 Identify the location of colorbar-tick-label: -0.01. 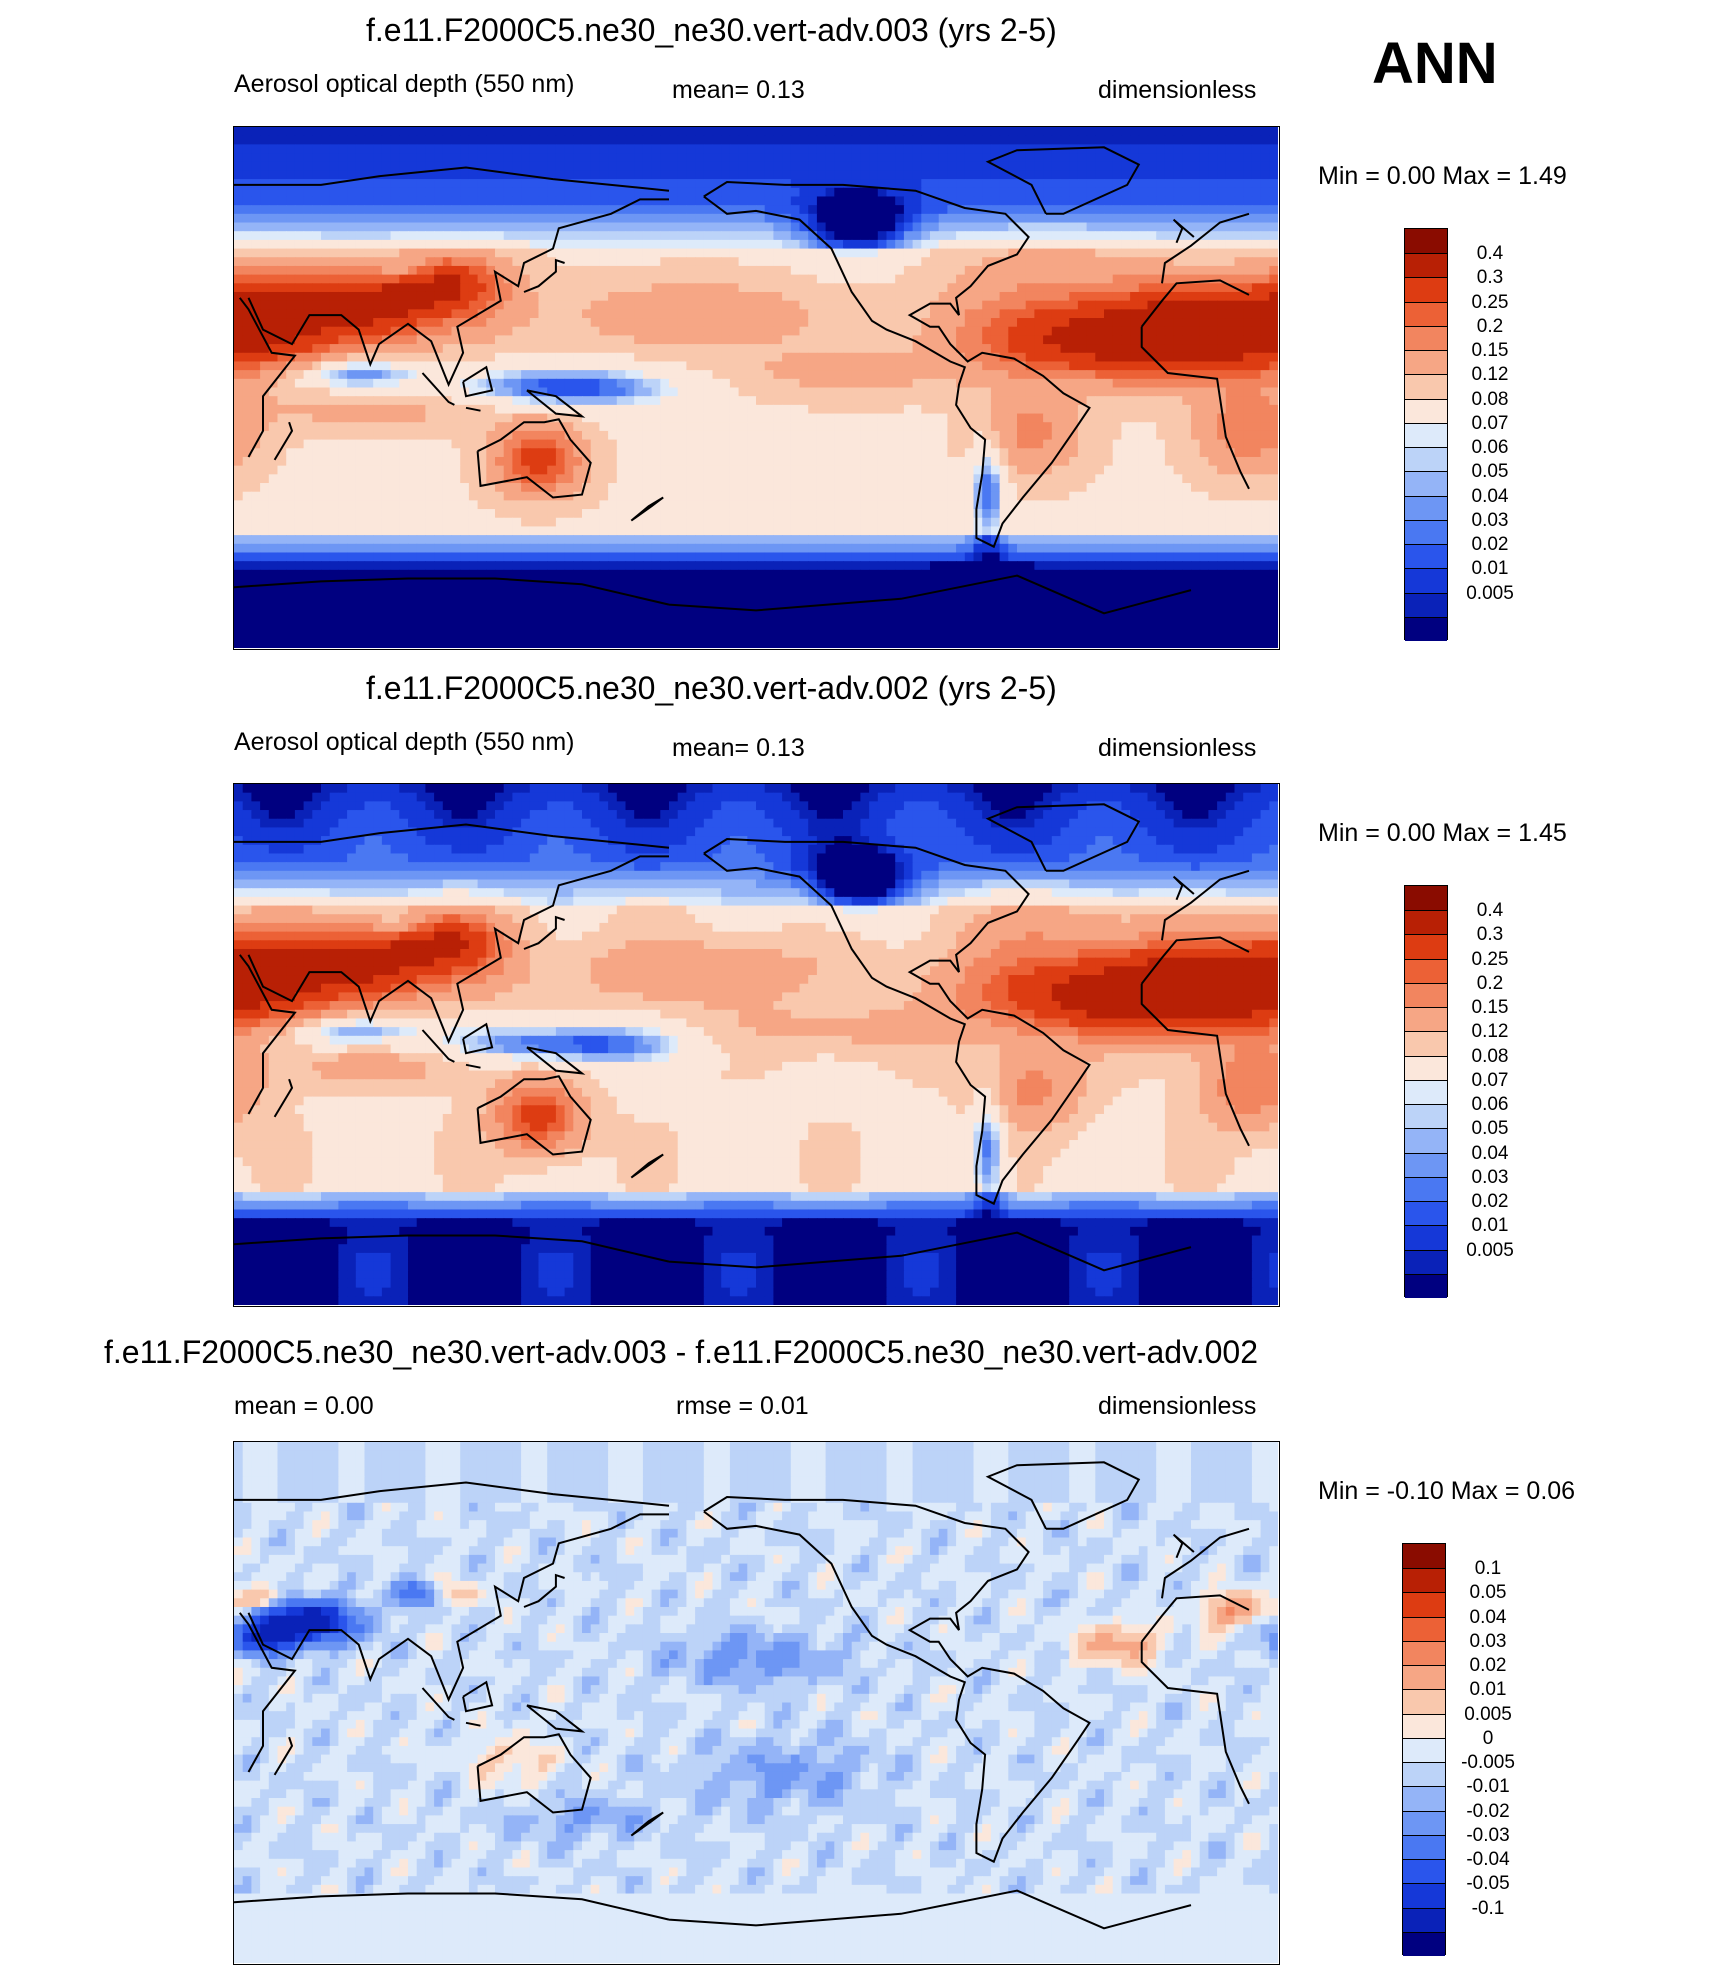
(1487, 1787).